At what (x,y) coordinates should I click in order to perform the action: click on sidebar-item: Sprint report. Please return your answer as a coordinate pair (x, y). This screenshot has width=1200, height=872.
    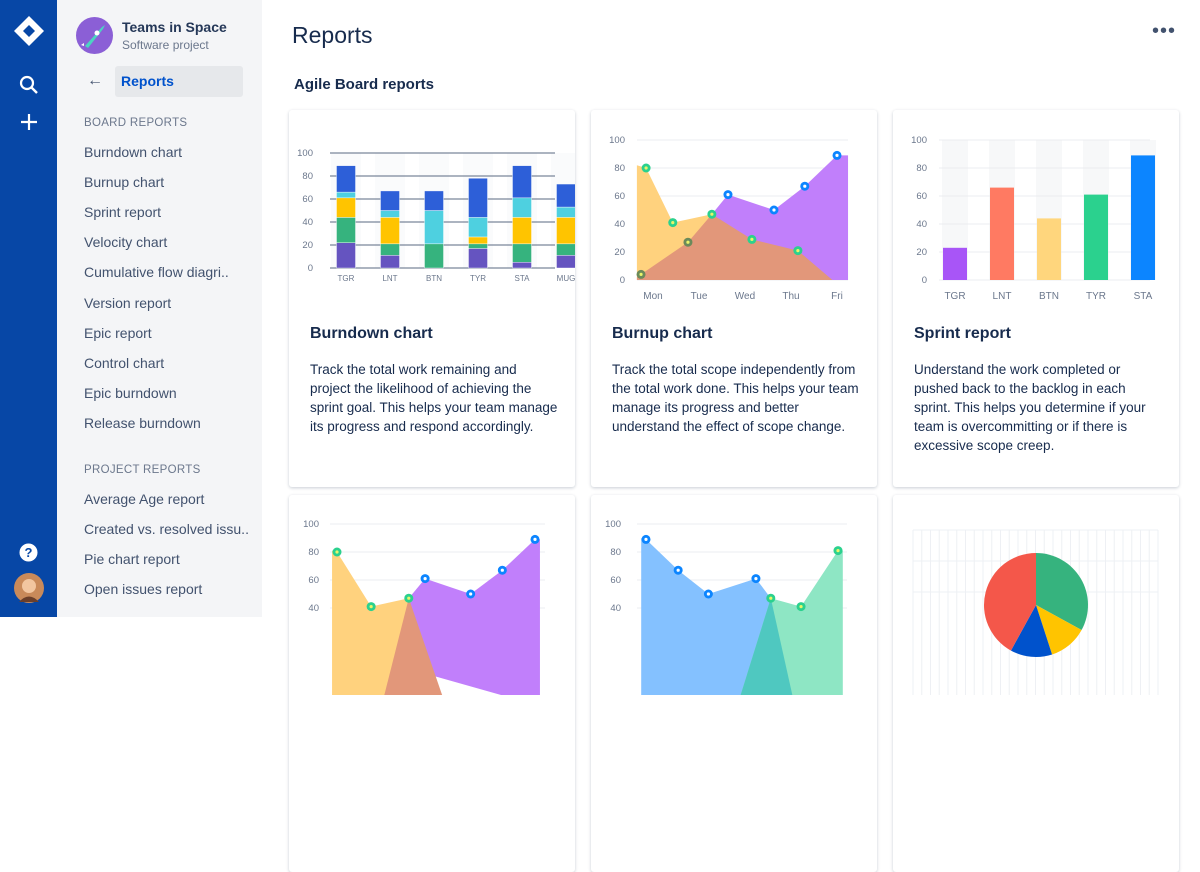
    Looking at the image, I should click on (123, 212).